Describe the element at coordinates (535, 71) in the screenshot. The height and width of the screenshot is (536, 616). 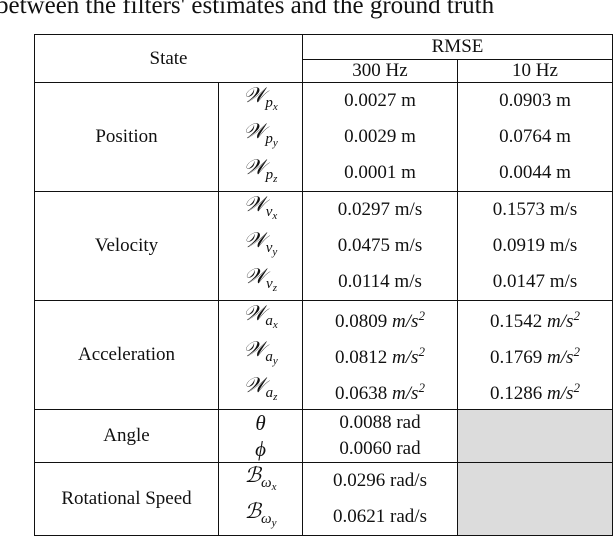
I see `header-10hz: 10 Hz` at that location.